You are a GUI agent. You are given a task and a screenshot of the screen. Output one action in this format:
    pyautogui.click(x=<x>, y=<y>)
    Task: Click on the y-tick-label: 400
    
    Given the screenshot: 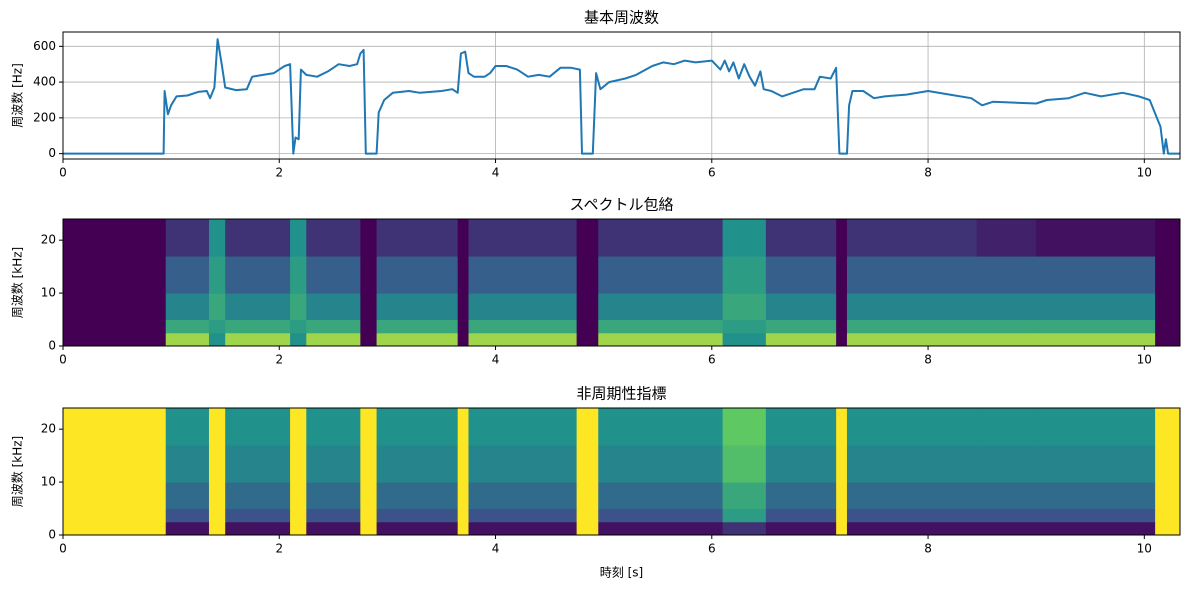 What is the action you would take?
    pyautogui.click(x=44, y=82)
    